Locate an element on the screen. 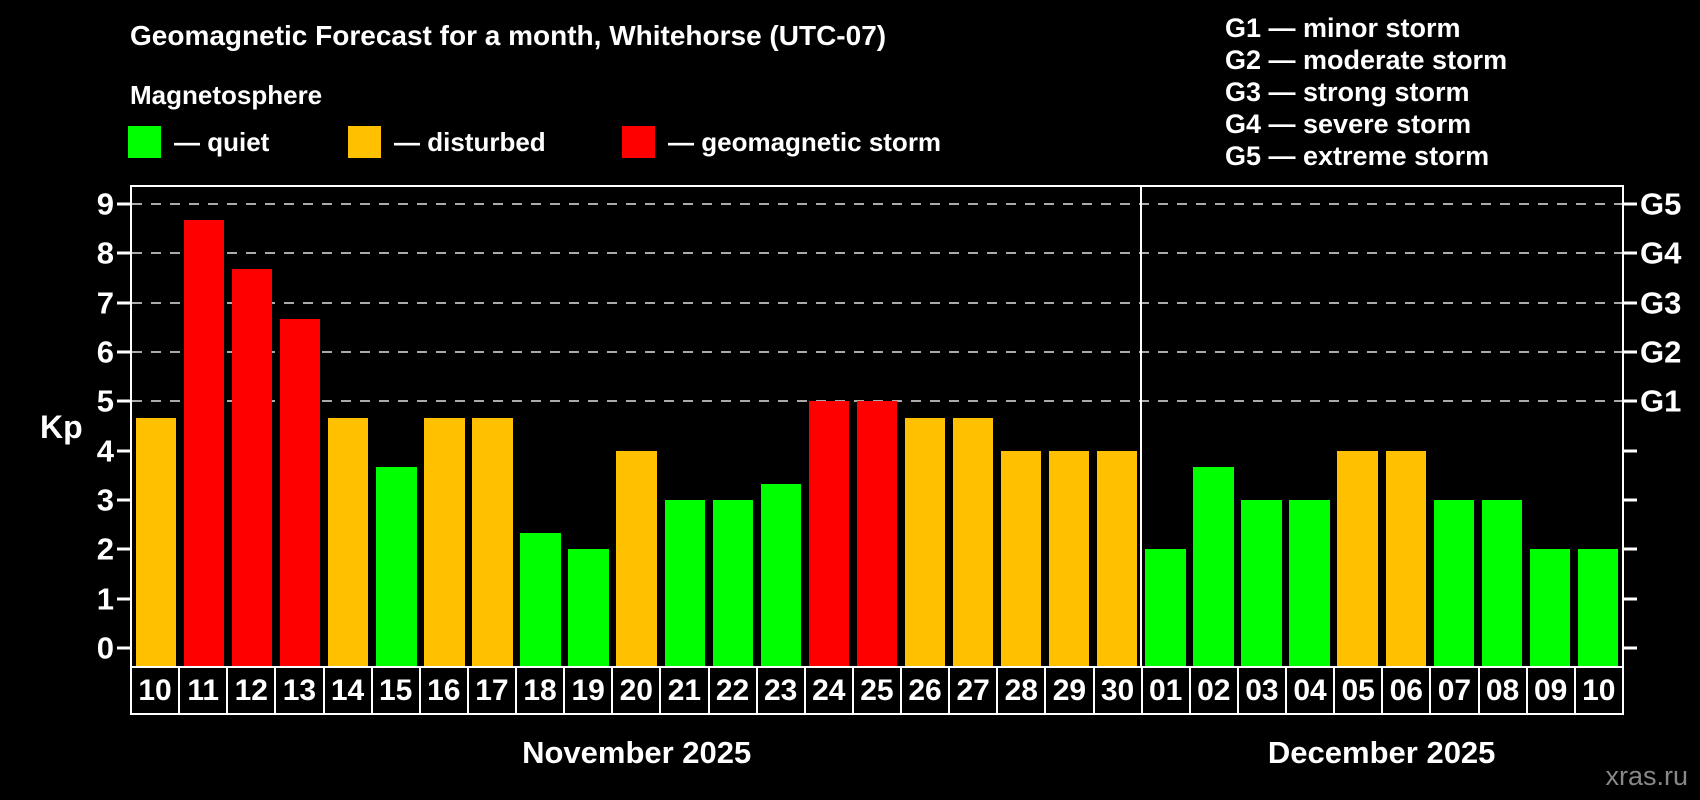 Image resolution: width=1700 pixels, height=800 pixels. storm-color-swatch-icon is located at coordinates (638, 142).